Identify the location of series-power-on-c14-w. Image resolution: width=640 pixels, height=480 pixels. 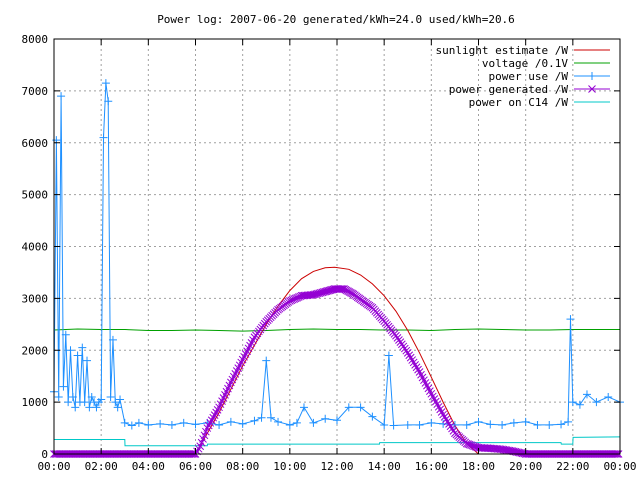
(337, 441).